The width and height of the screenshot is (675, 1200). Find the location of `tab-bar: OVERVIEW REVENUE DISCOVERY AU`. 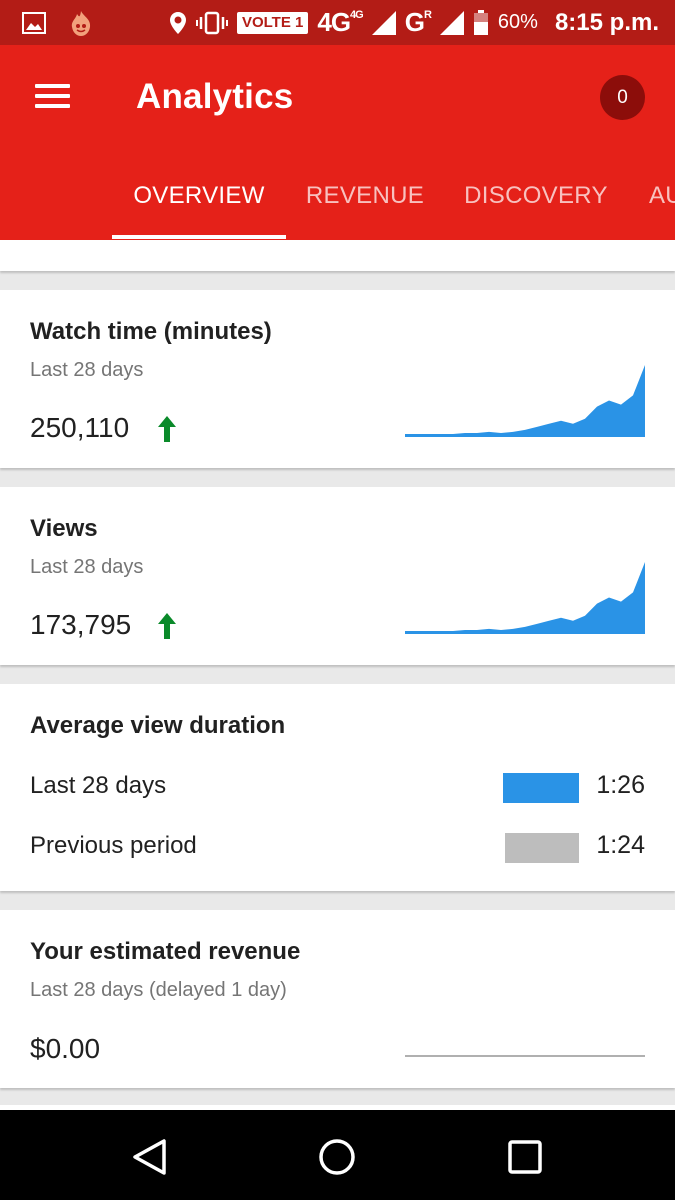

tab-bar: OVERVIEW REVENUE DISCOVERY AU is located at coordinates (337, 202).